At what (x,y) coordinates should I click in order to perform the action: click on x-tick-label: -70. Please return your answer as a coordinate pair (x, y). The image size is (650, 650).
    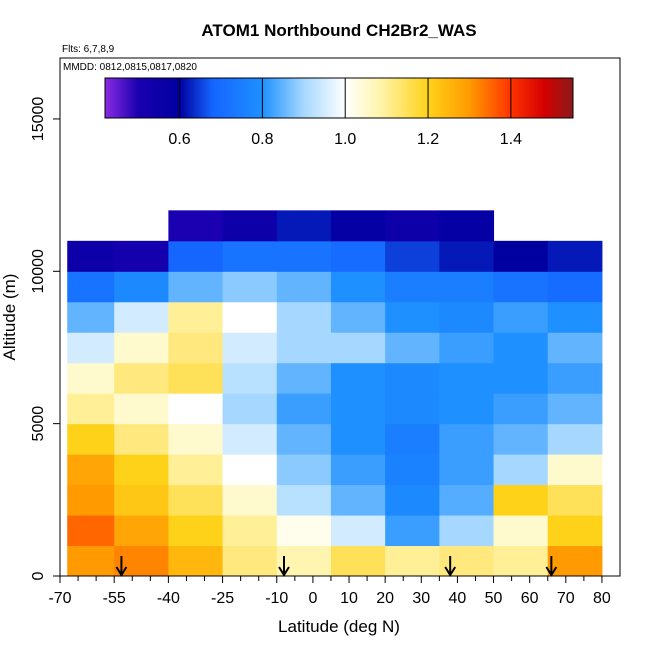
    Looking at the image, I should click on (59, 598).